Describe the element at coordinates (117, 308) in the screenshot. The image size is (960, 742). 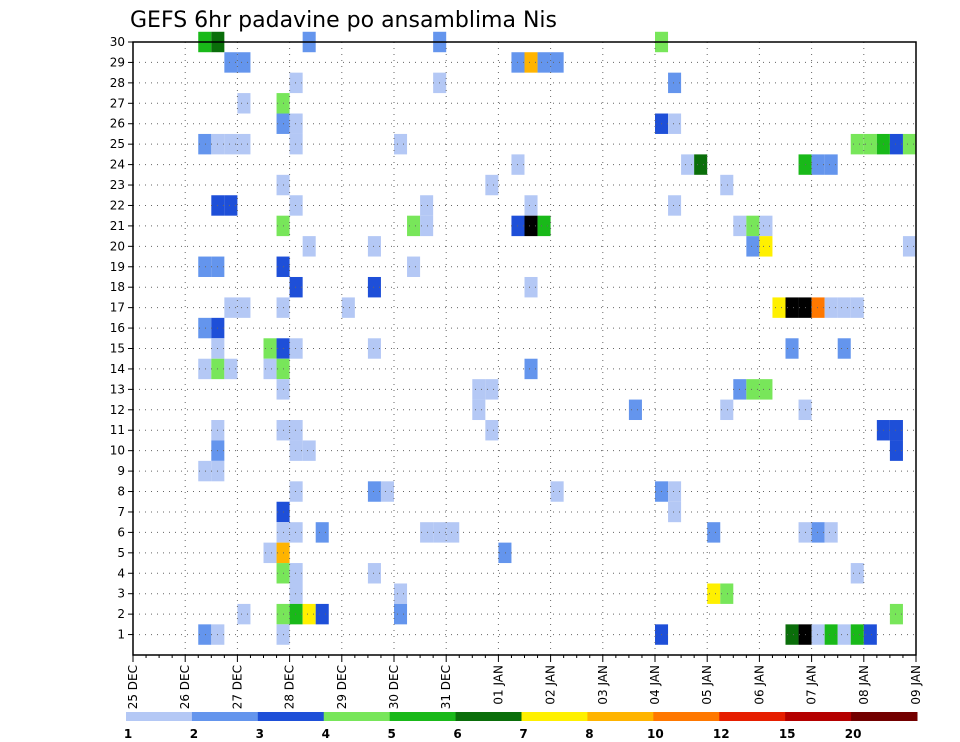
I see `y-tick-label: 17` at that location.